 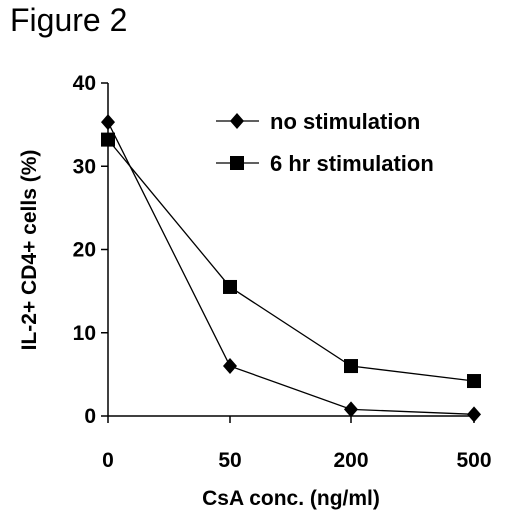 I want to click on y-axis-ticks: 0 10 20 30 40, so click(x=90, y=250).